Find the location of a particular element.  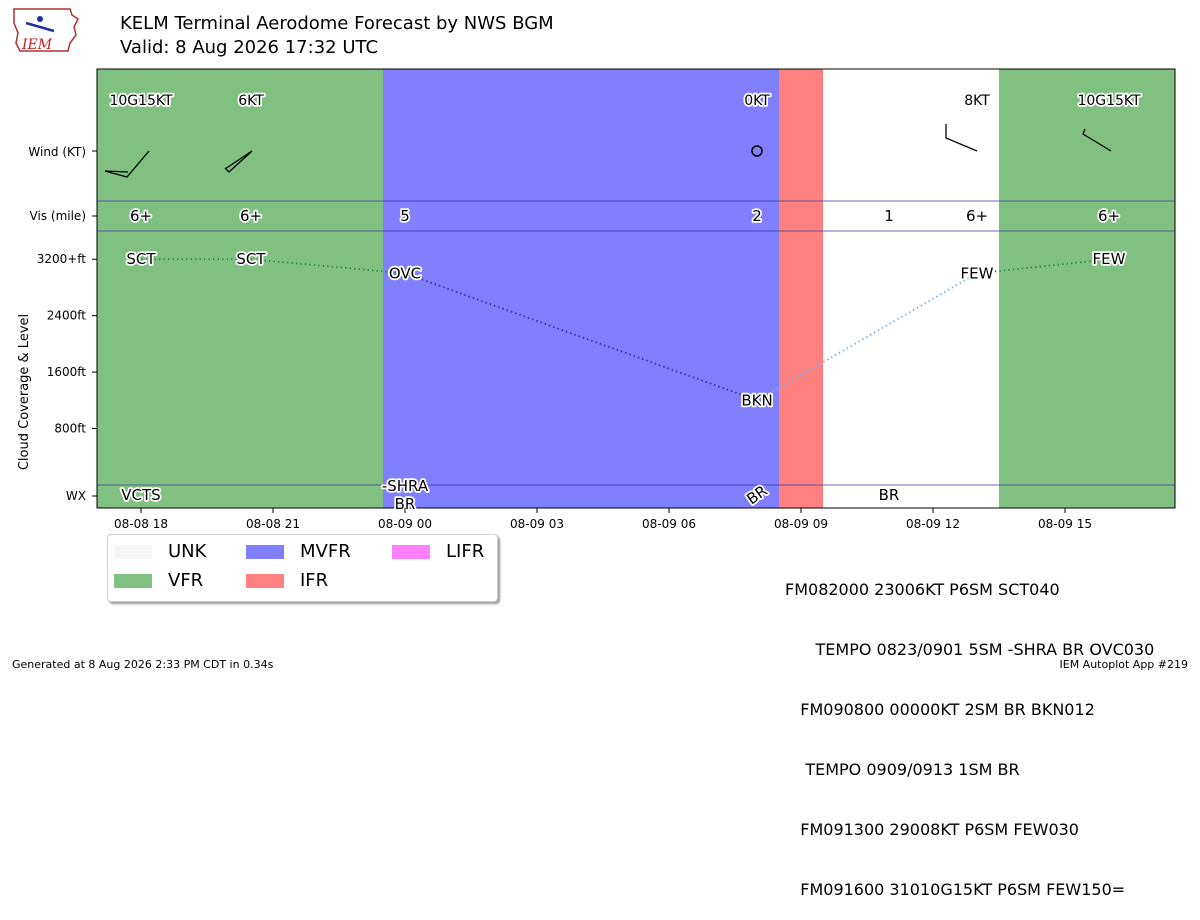

taf-line: TEMPO 0823/0901 5SM -SHRA BR OVC030 is located at coordinates (970, 649).